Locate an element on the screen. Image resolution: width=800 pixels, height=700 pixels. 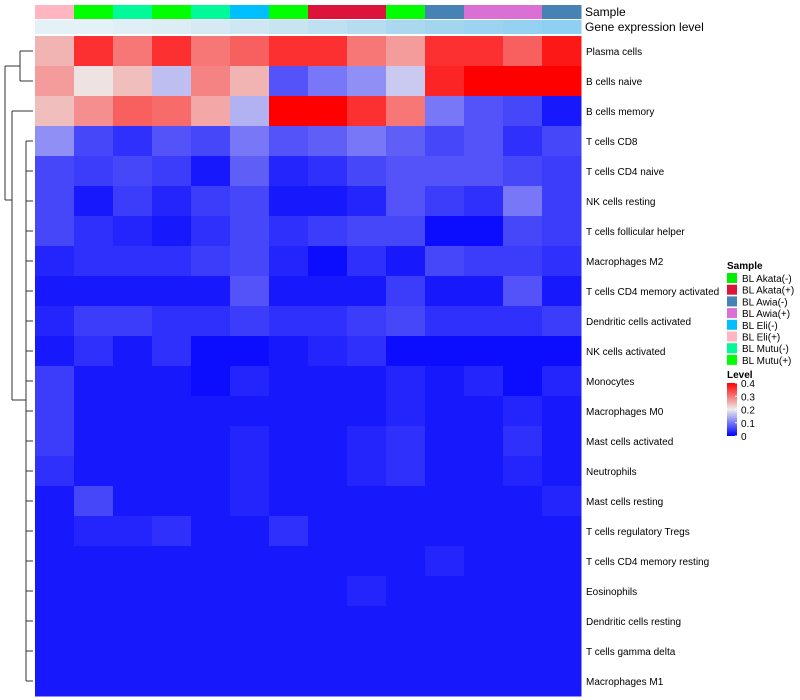
row-label: T cells follicular helper is located at coordinates (635, 232).